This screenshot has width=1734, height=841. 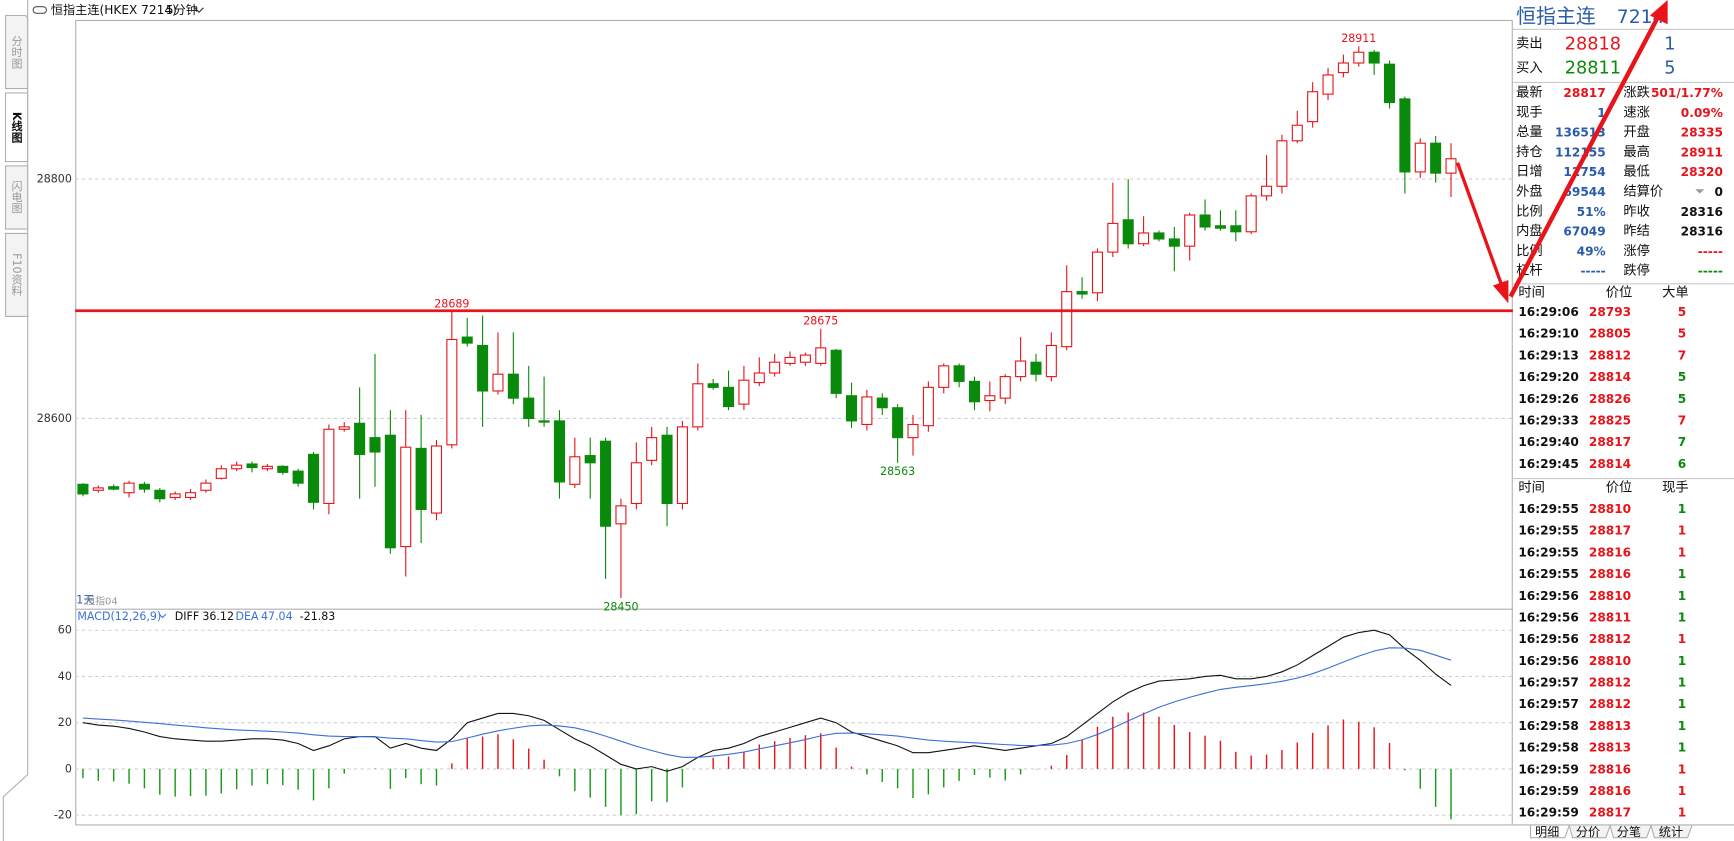 I want to click on dropdown-triangle, so click(x=1700, y=191).